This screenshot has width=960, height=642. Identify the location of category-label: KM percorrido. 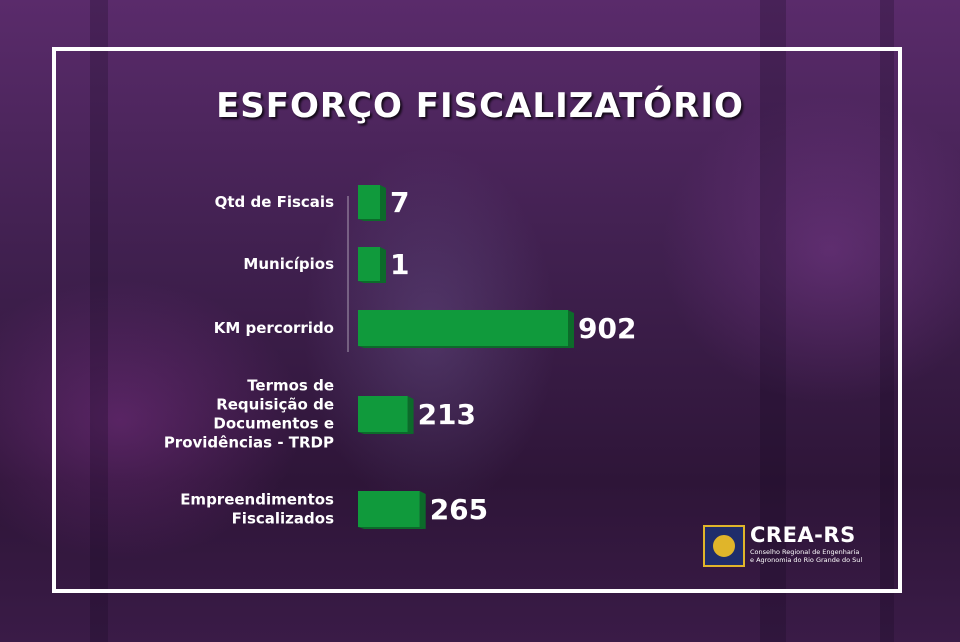
(274, 328).